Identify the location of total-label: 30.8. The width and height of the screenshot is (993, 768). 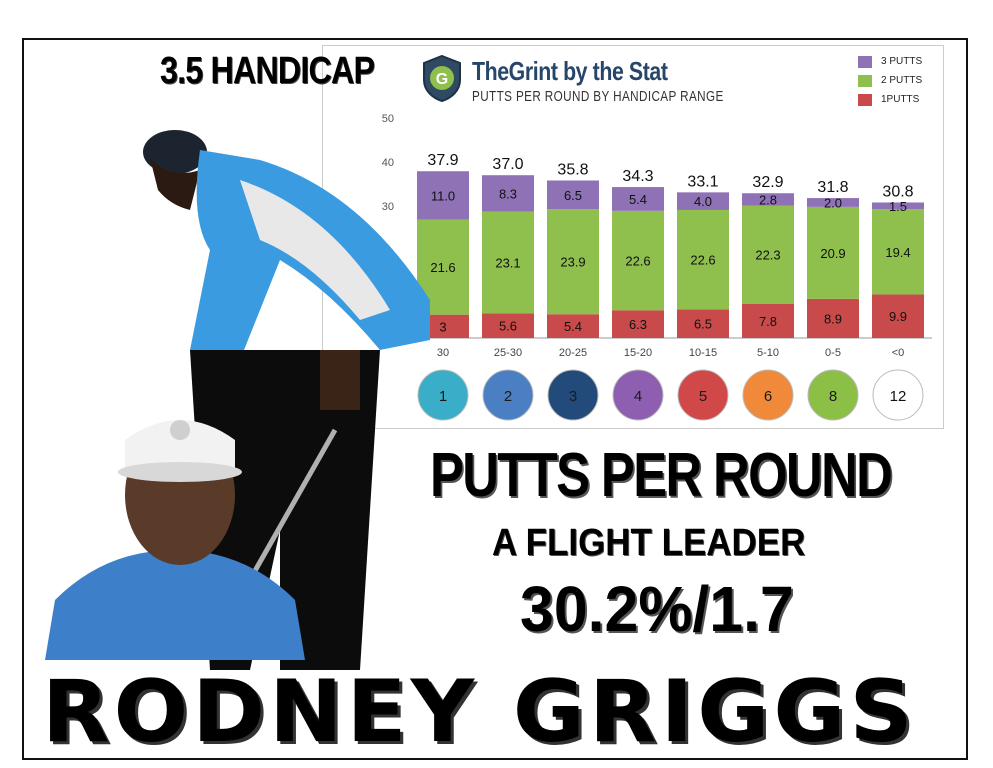
(897, 191).